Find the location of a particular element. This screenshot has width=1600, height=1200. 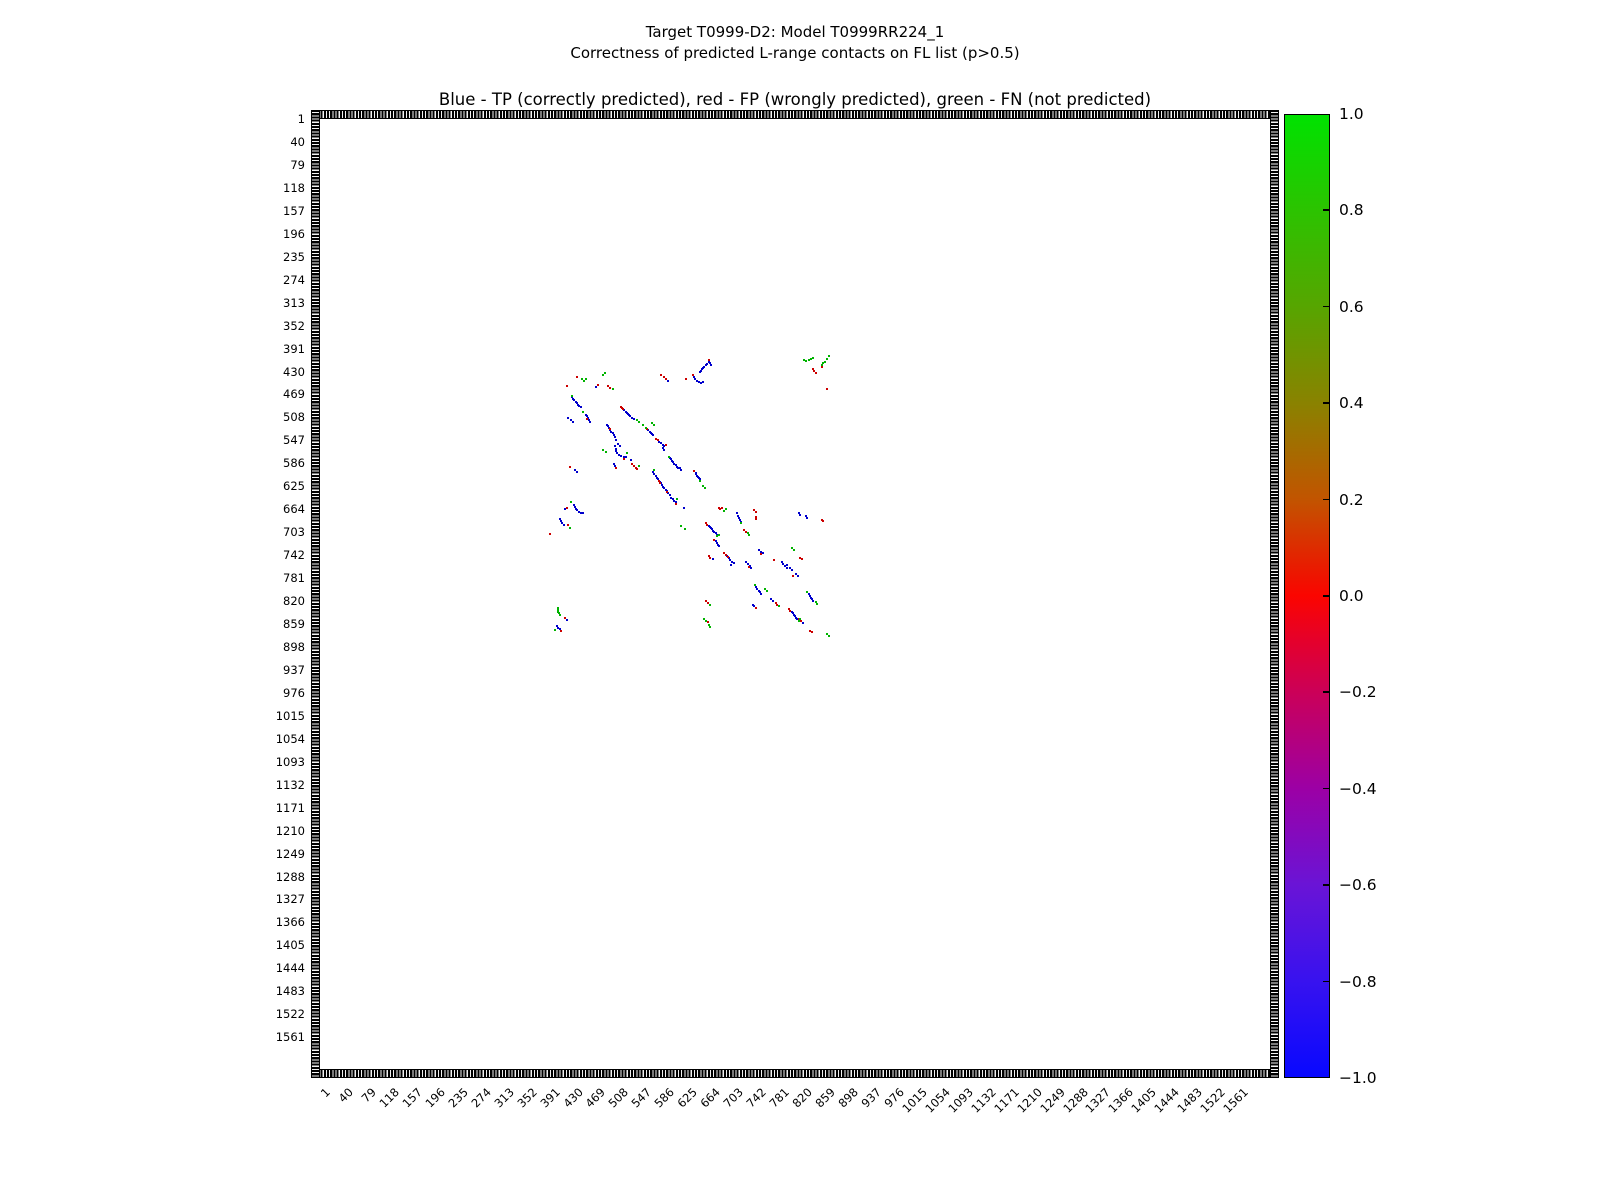

y-tick-label: 625 is located at coordinates (294, 486).